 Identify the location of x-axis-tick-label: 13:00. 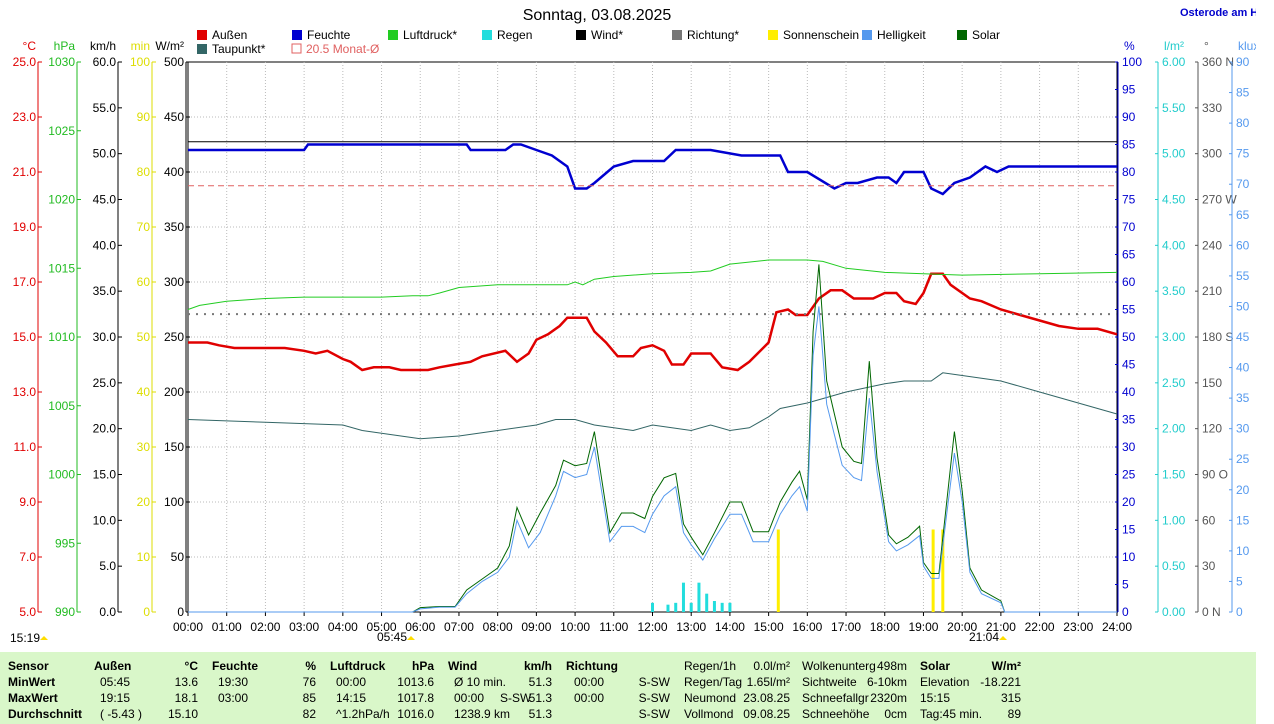
(691, 627).